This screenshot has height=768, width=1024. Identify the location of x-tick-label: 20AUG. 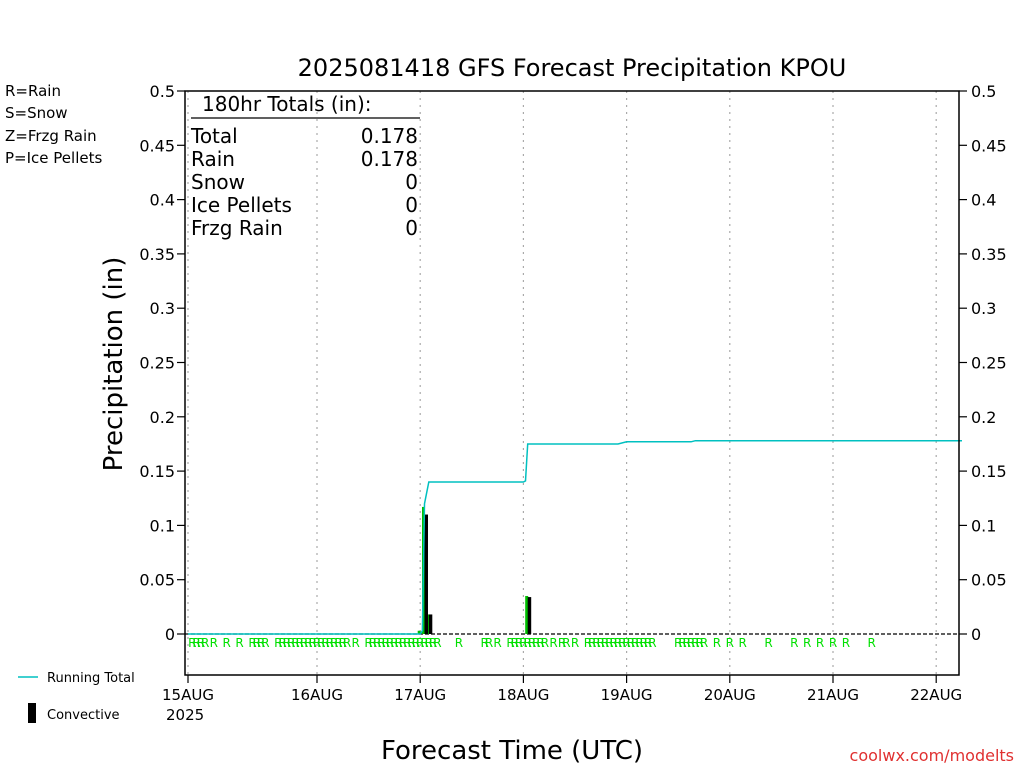
(730, 695).